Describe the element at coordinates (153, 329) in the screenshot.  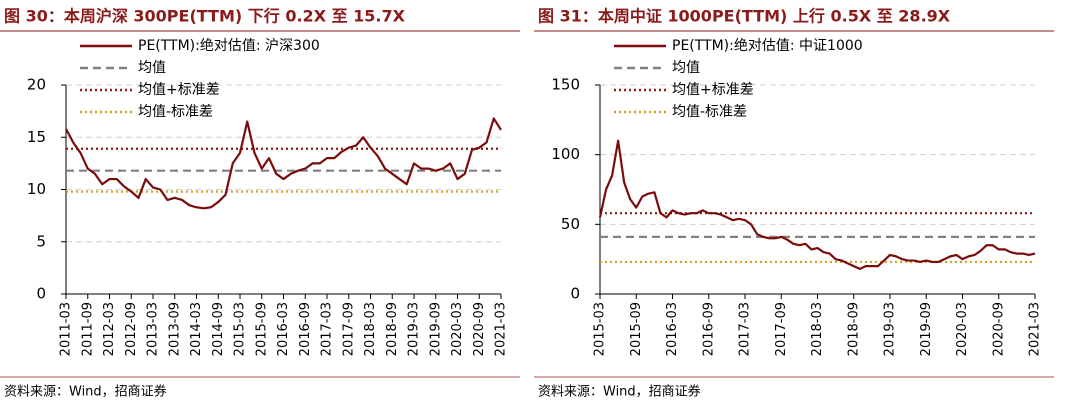
I see `x-tick-label: 2013-03` at that location.